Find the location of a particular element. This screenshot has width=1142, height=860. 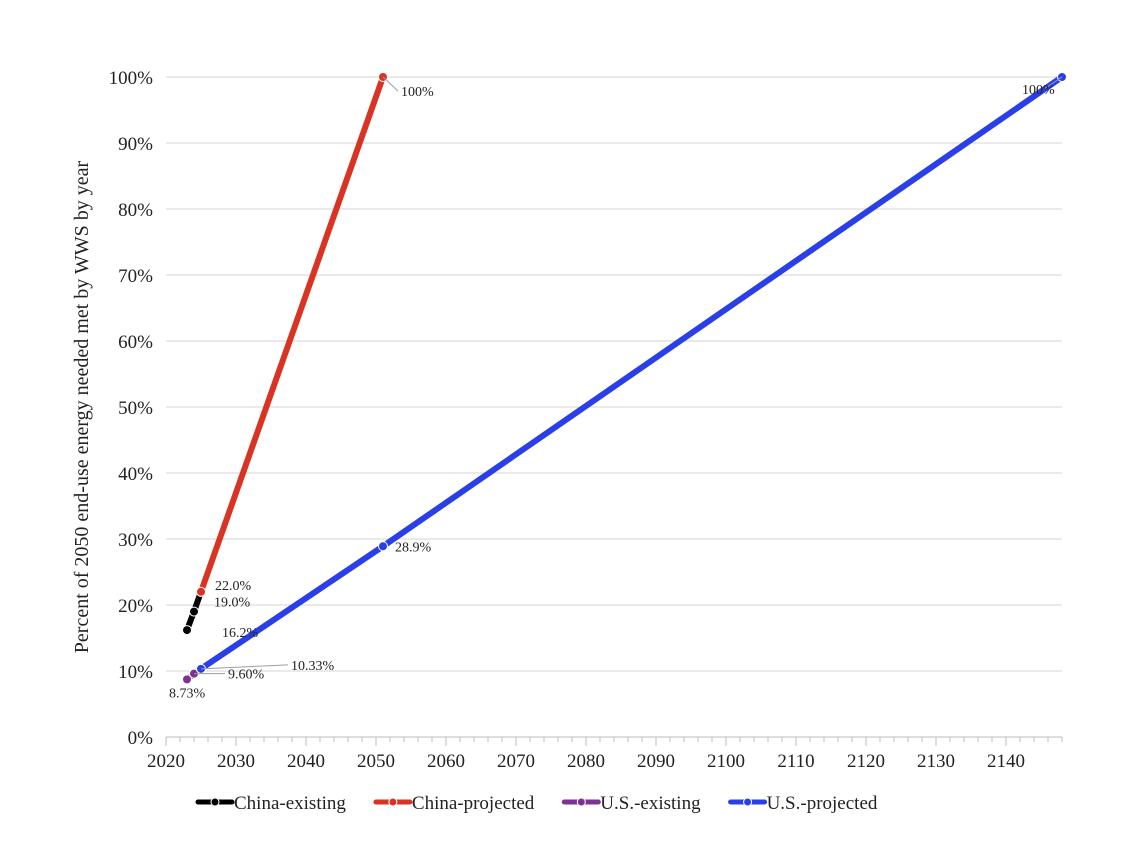

y-tick-label: 50% is located at coordinates (135, 408).